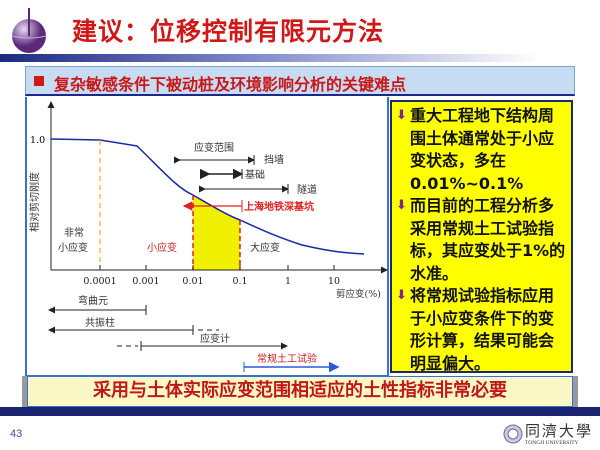  What do you see at coordinates (287, 358) in the screenshot?
I see `test-conventional: 常规土工试验` at bounding box center [287, 358].